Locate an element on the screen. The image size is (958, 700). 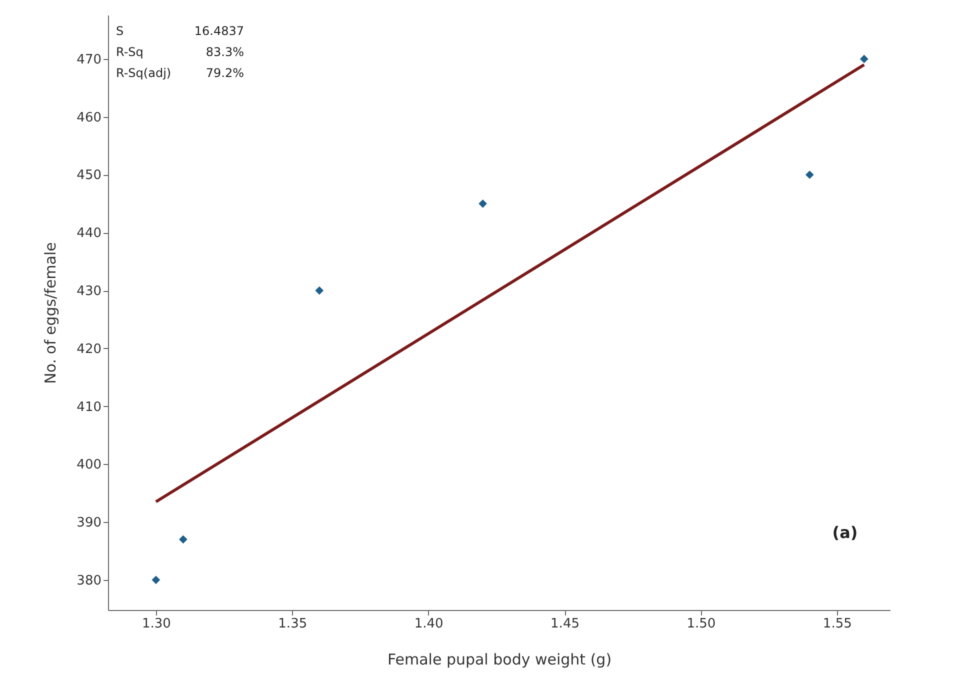
y-tick-label: 440 is located at coordinates (89, 234).